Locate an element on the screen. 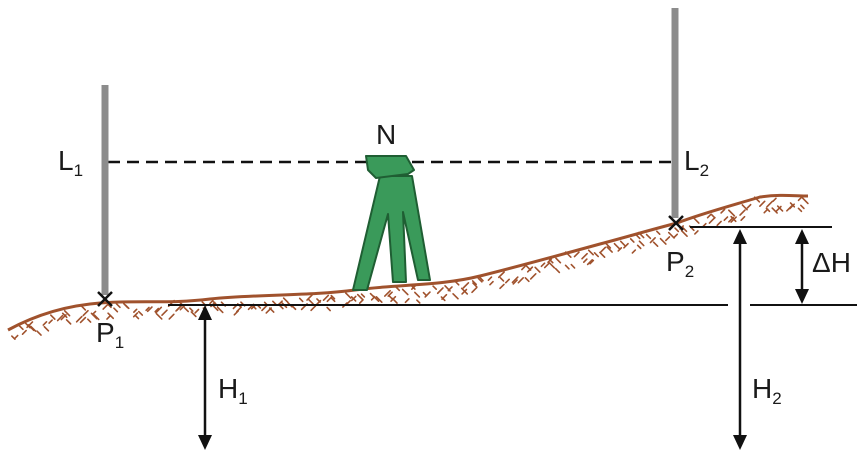 Image resolution: width=857 pixels, height=452 pixels. delta-h-label: ΔH is located at coordinates (831, 262).